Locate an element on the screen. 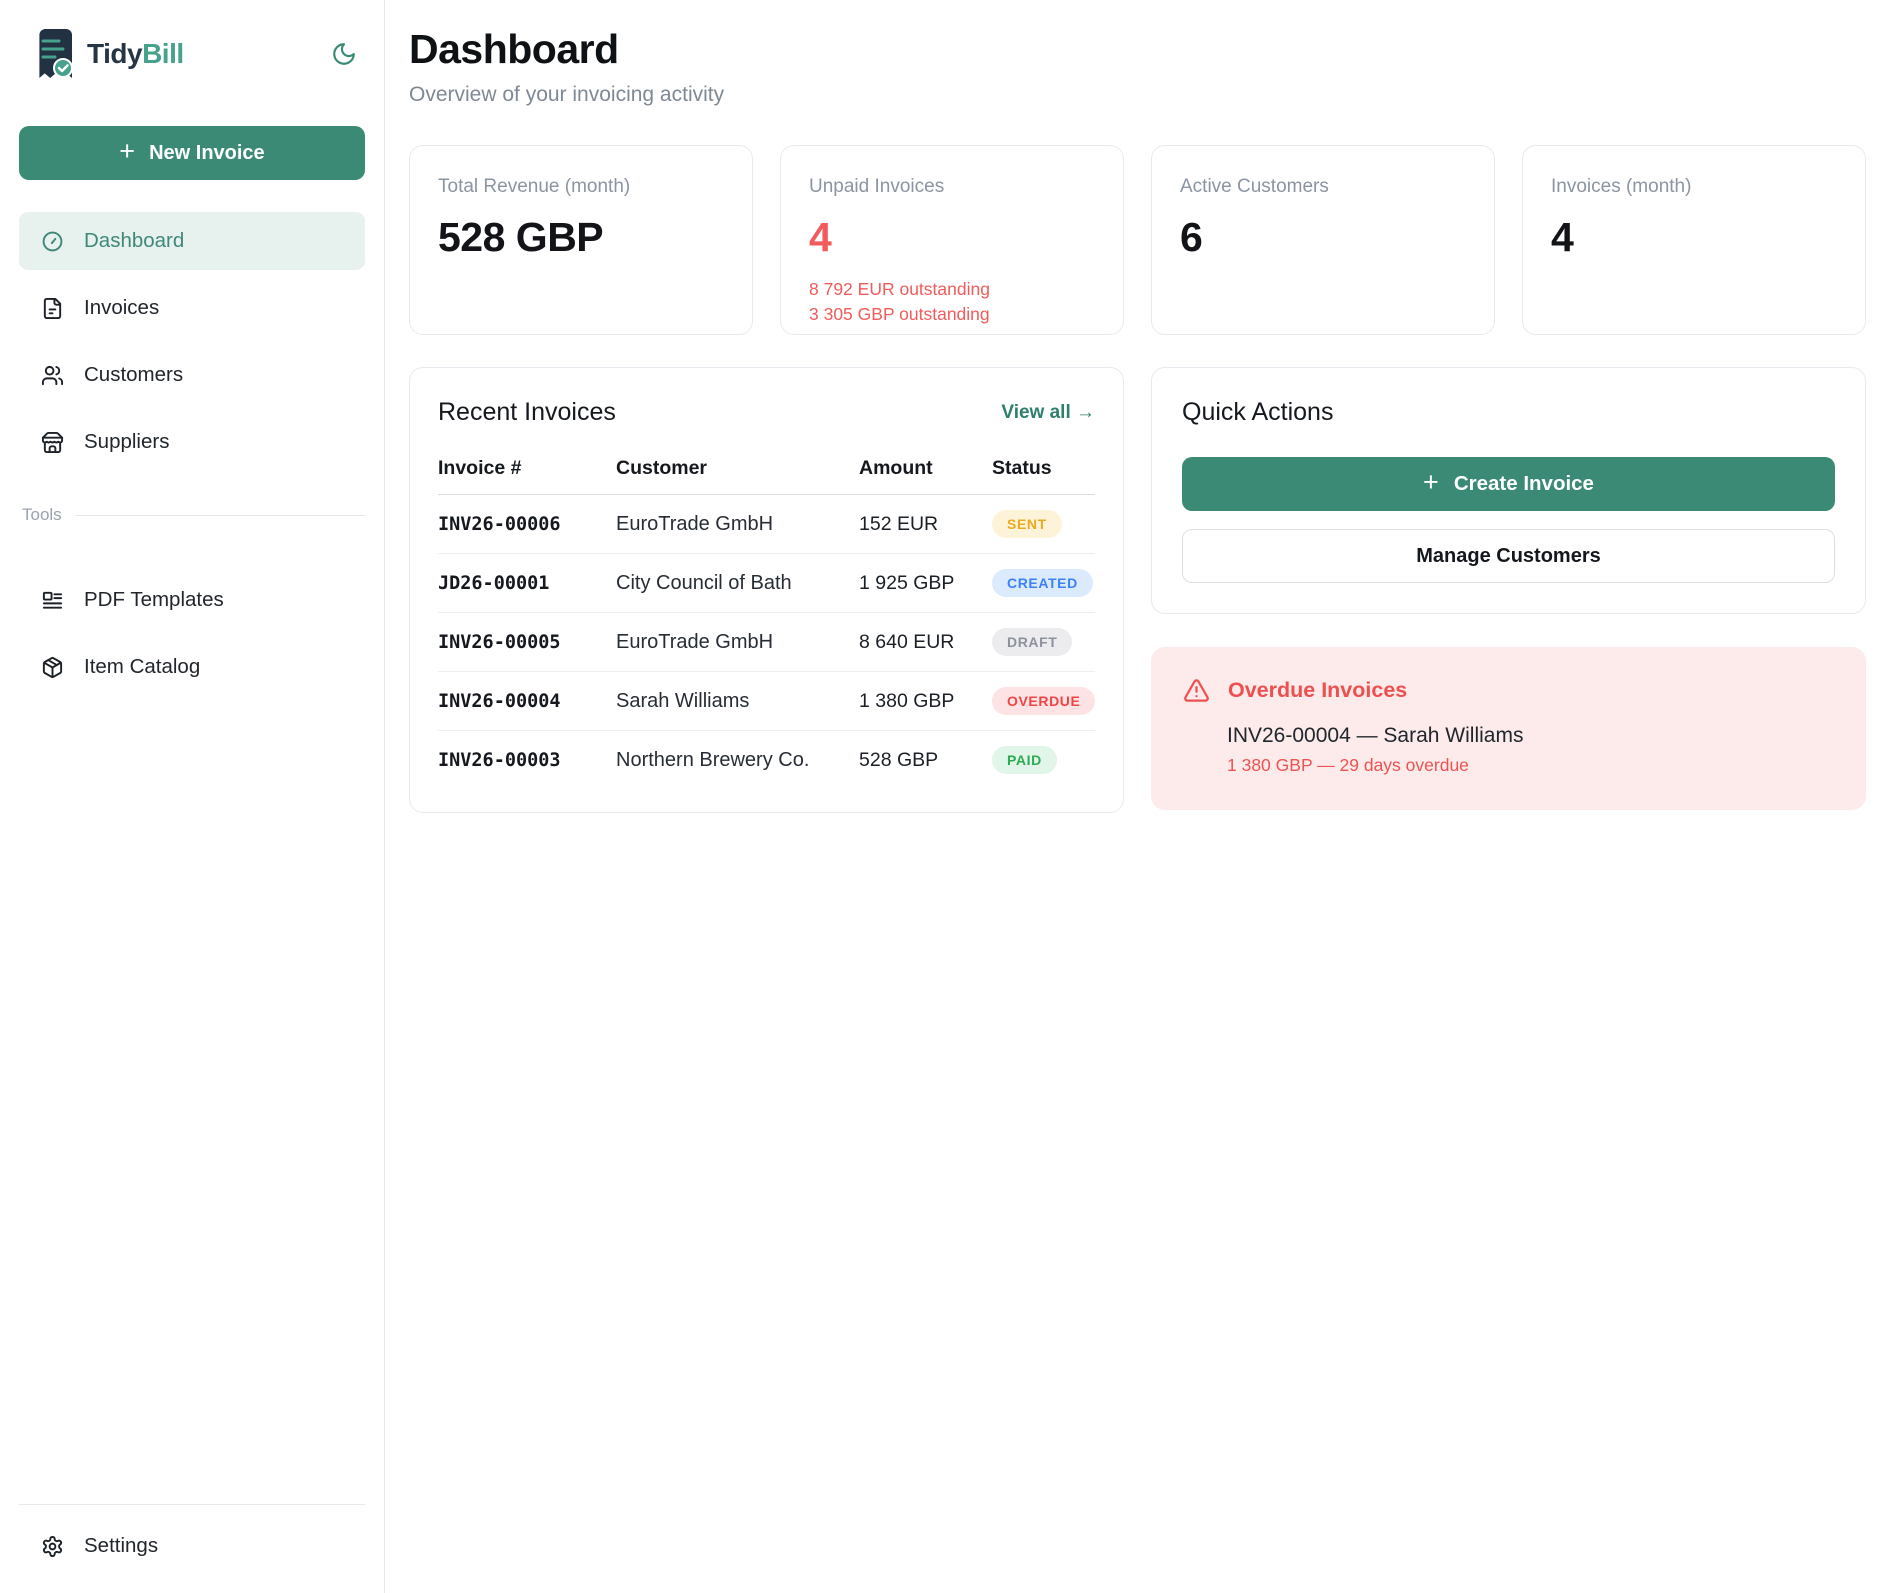 This screenshot has height=1593, width=1885. app-logo: TidyBill is located at coordinates (192, 54).